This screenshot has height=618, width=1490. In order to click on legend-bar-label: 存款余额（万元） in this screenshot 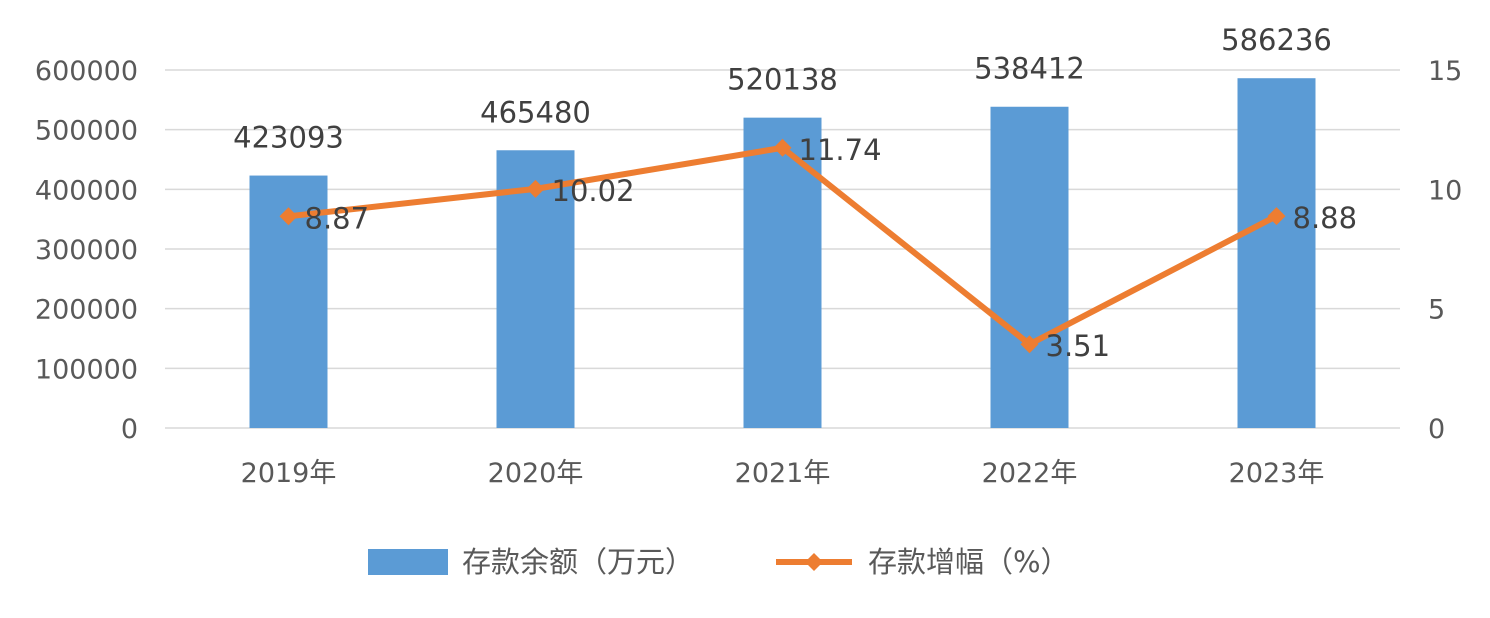, I will do `click(578, 562)`.